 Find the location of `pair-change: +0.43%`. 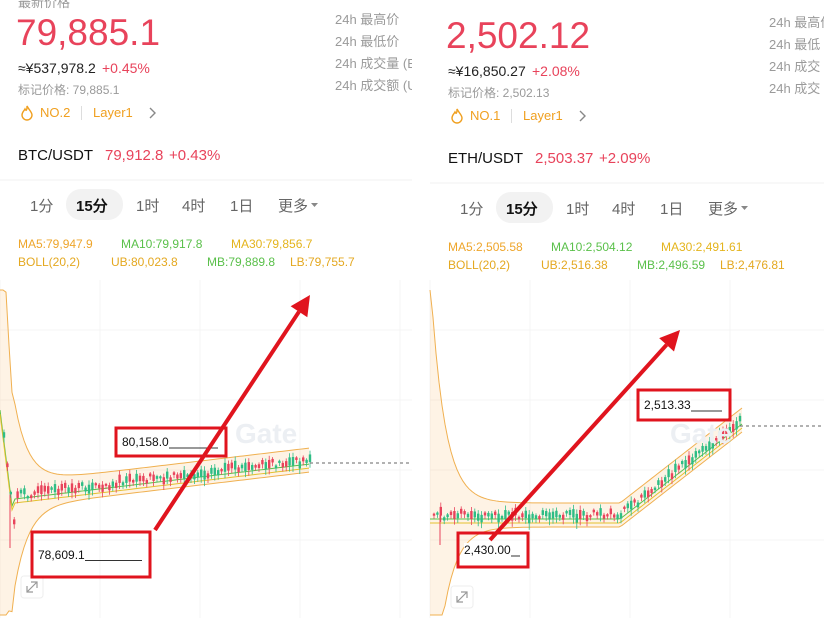

pair-change: +0.43% is located at coordinates (195, 155).